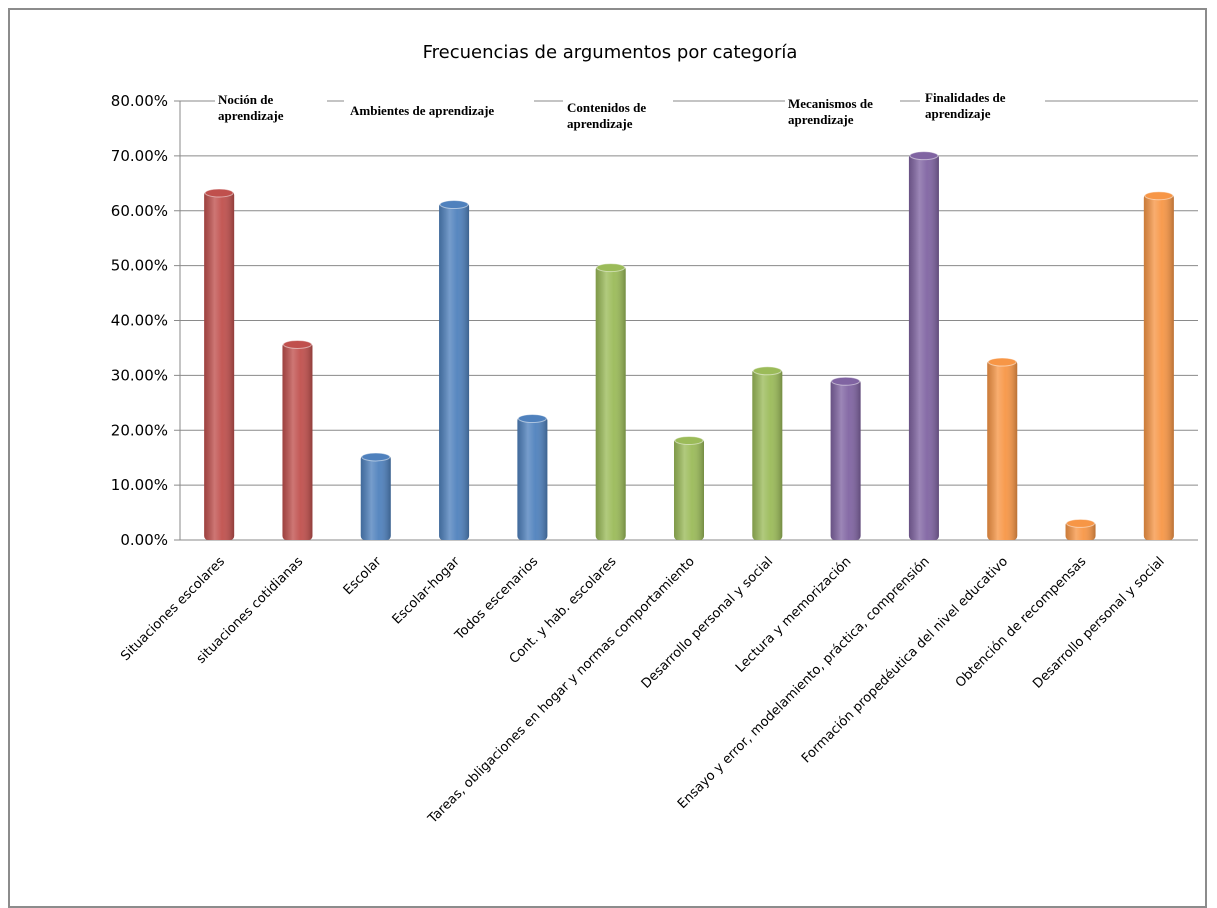  I want to click on group-label: Finalidades de aprendizaje, so click(965, 105).